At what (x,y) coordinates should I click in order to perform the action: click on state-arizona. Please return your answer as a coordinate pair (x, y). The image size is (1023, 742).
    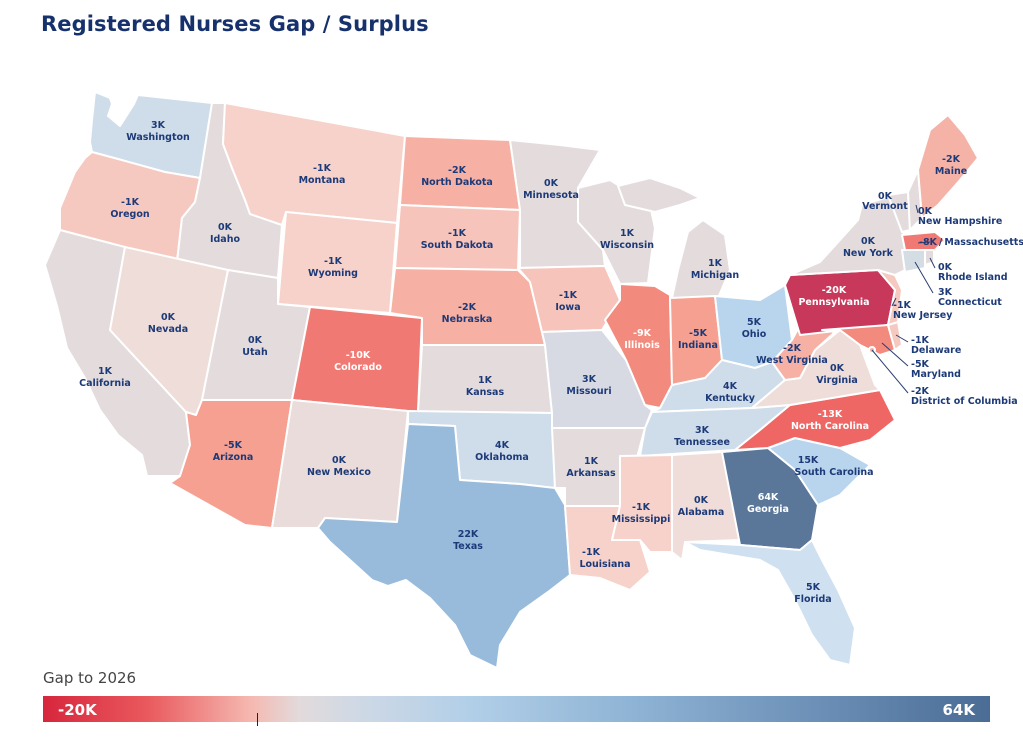
    Looking at the image, I should click on (231, 464).